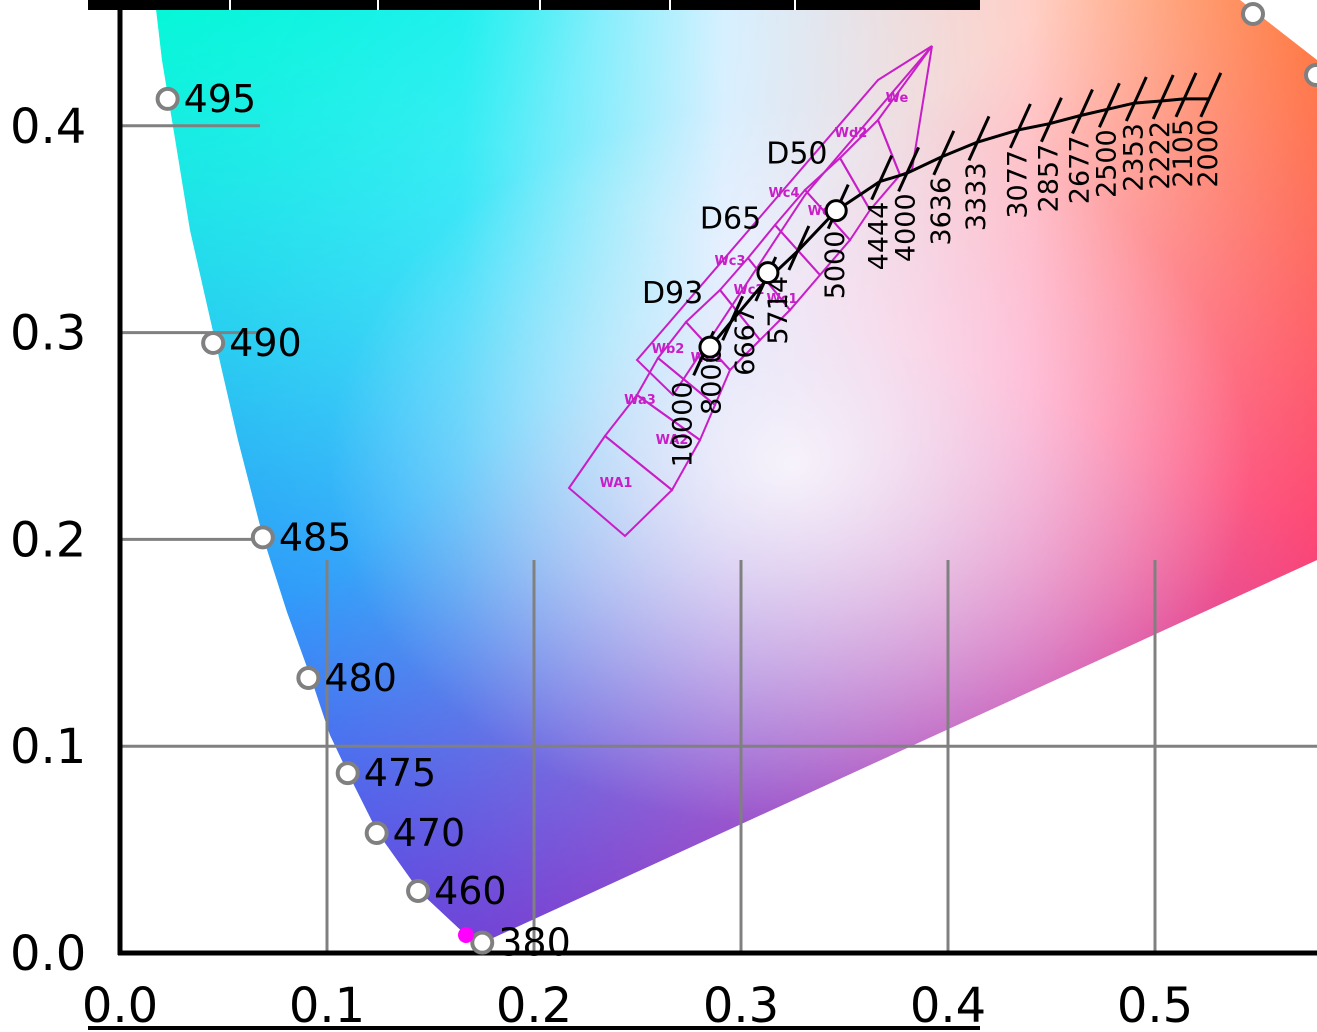 This screenshot has width=1317, height=1032. What do you see at coordinates (683, 424) in the screenshot?
I see `cct-label: 10000` at bounding box center [683, 424].